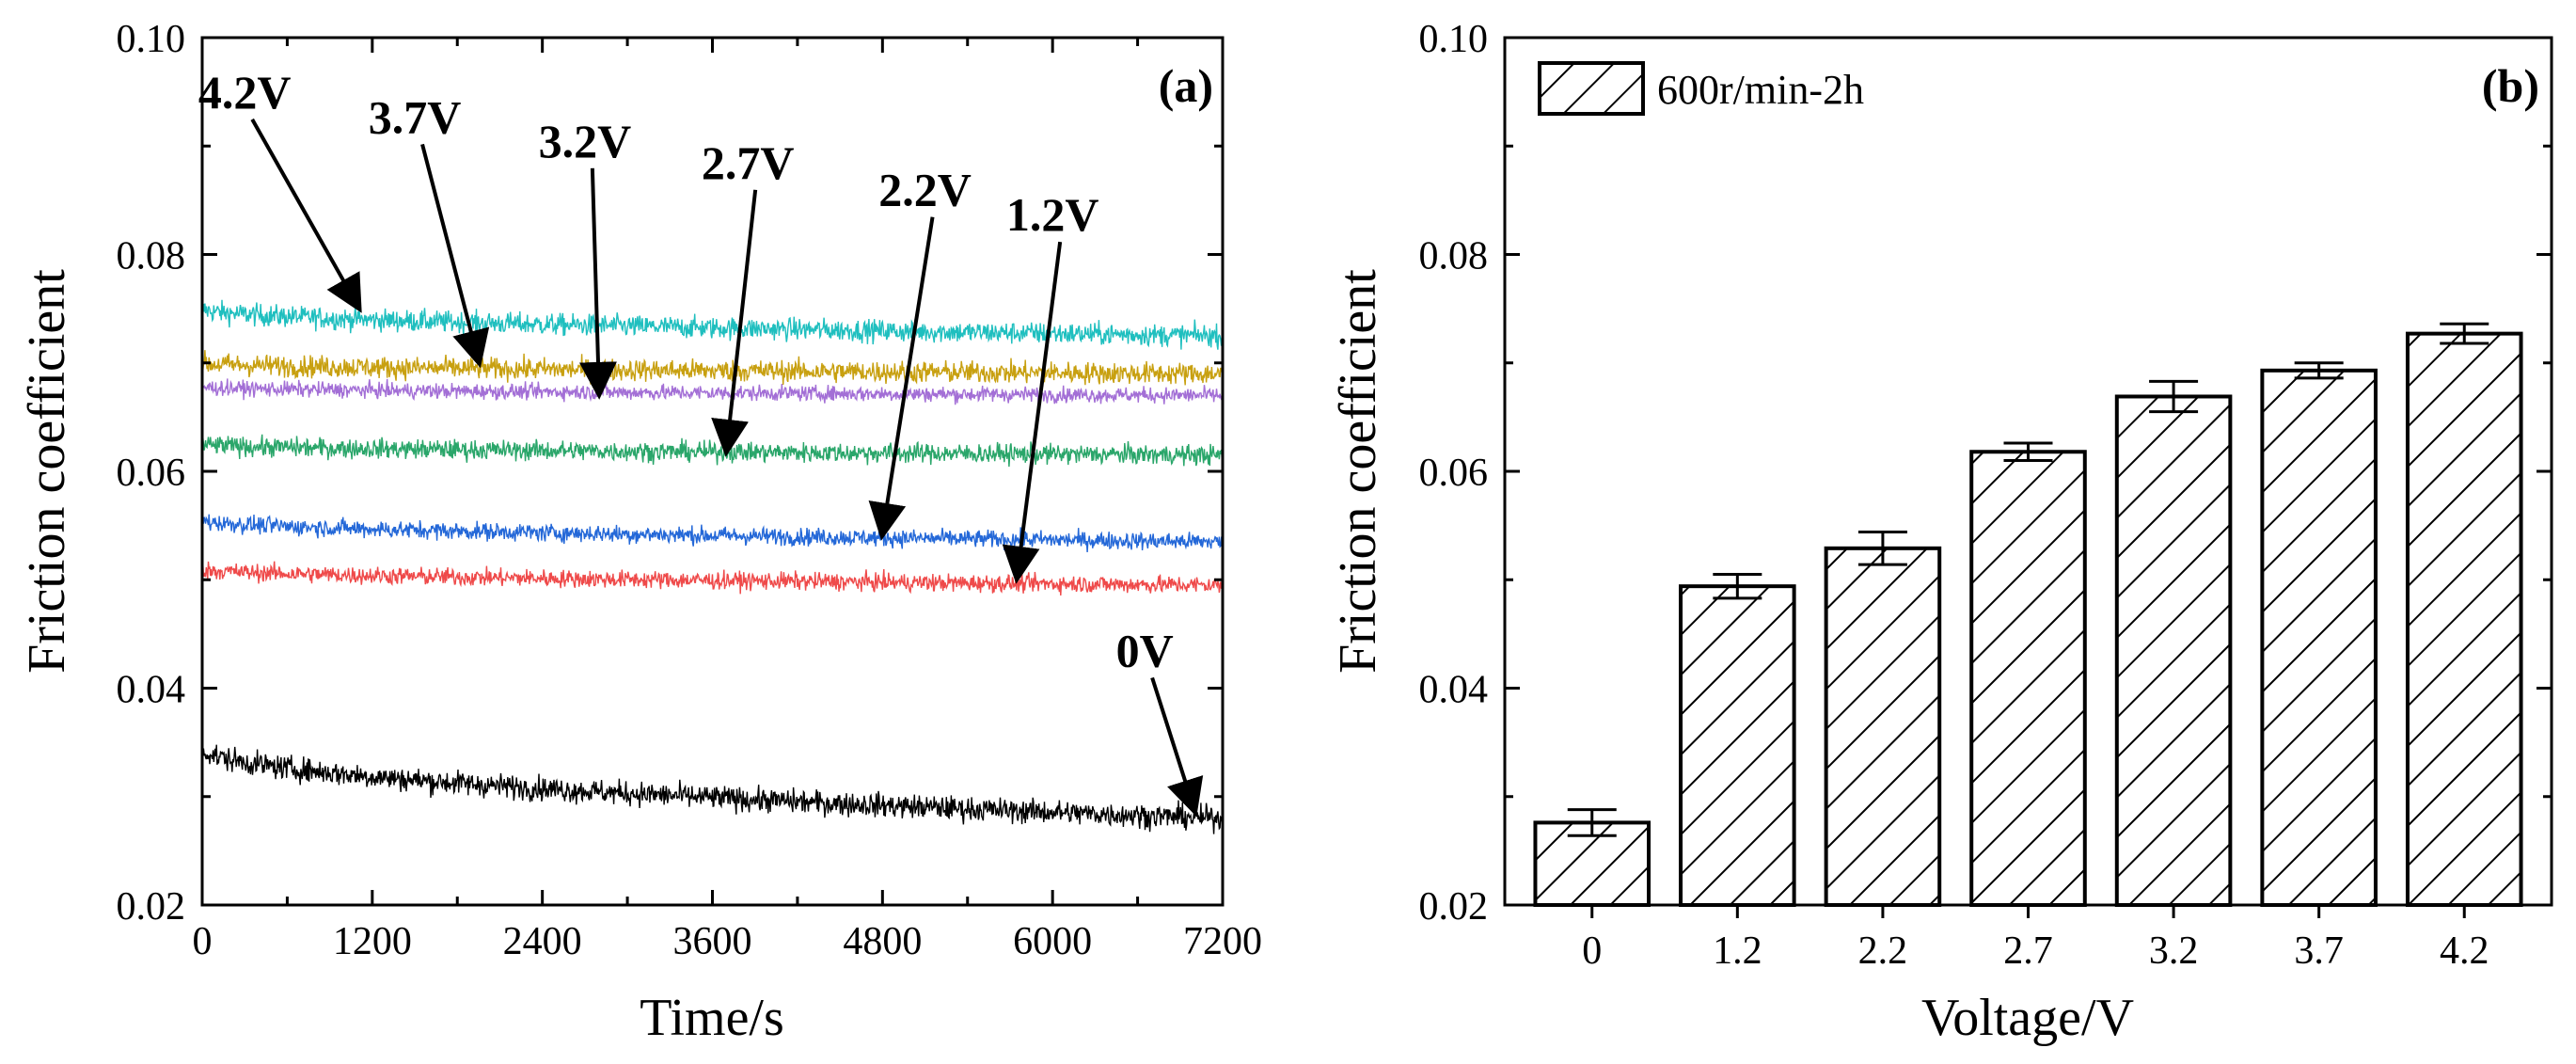  What do you see at coordinates (585, 141) in the screenshot?
I see `annotation-3-2v: 3.2V` at bounding box center [585, 141].